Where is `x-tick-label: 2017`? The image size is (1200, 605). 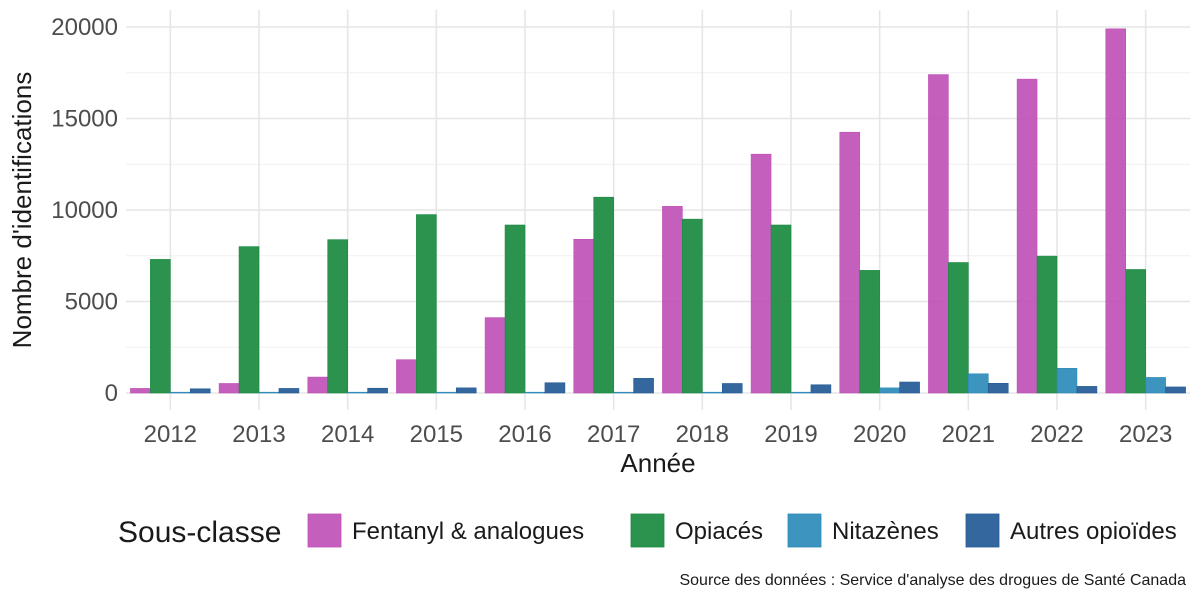 x-tick-label: 2017 is located at coordinates (613, 434).